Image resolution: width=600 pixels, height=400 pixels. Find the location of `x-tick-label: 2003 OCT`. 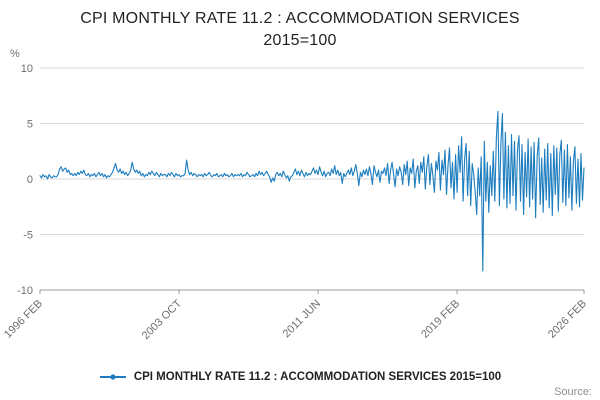

x-tick-label: 2003 OCT is located at coordinates (162, 319).